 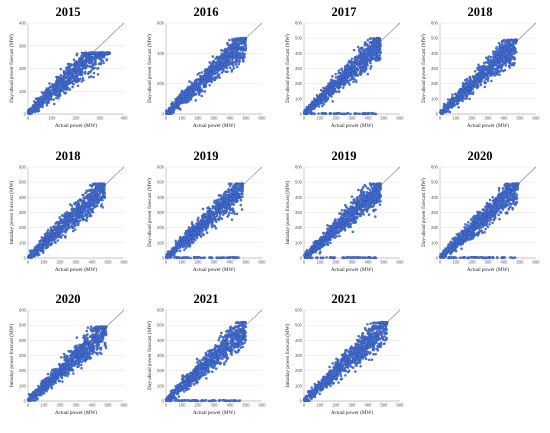 I want to click on y-tick-label: 0, so click(x=437, y=114).